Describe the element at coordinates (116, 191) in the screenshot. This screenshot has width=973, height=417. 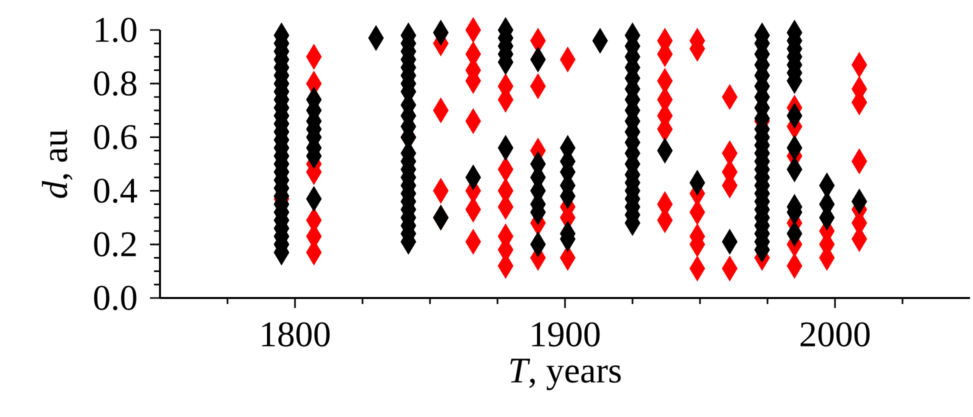
I see `y-tick-label: 0.4` at that location.